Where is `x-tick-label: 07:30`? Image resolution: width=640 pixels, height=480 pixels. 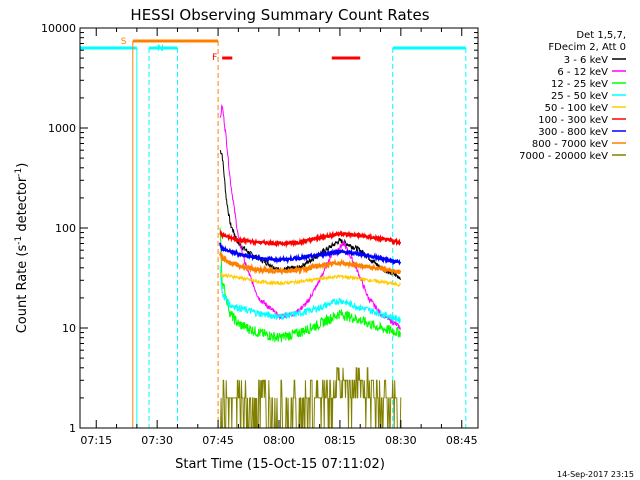
x-tick-label: 07:30 is located at coordinates (157, 440).